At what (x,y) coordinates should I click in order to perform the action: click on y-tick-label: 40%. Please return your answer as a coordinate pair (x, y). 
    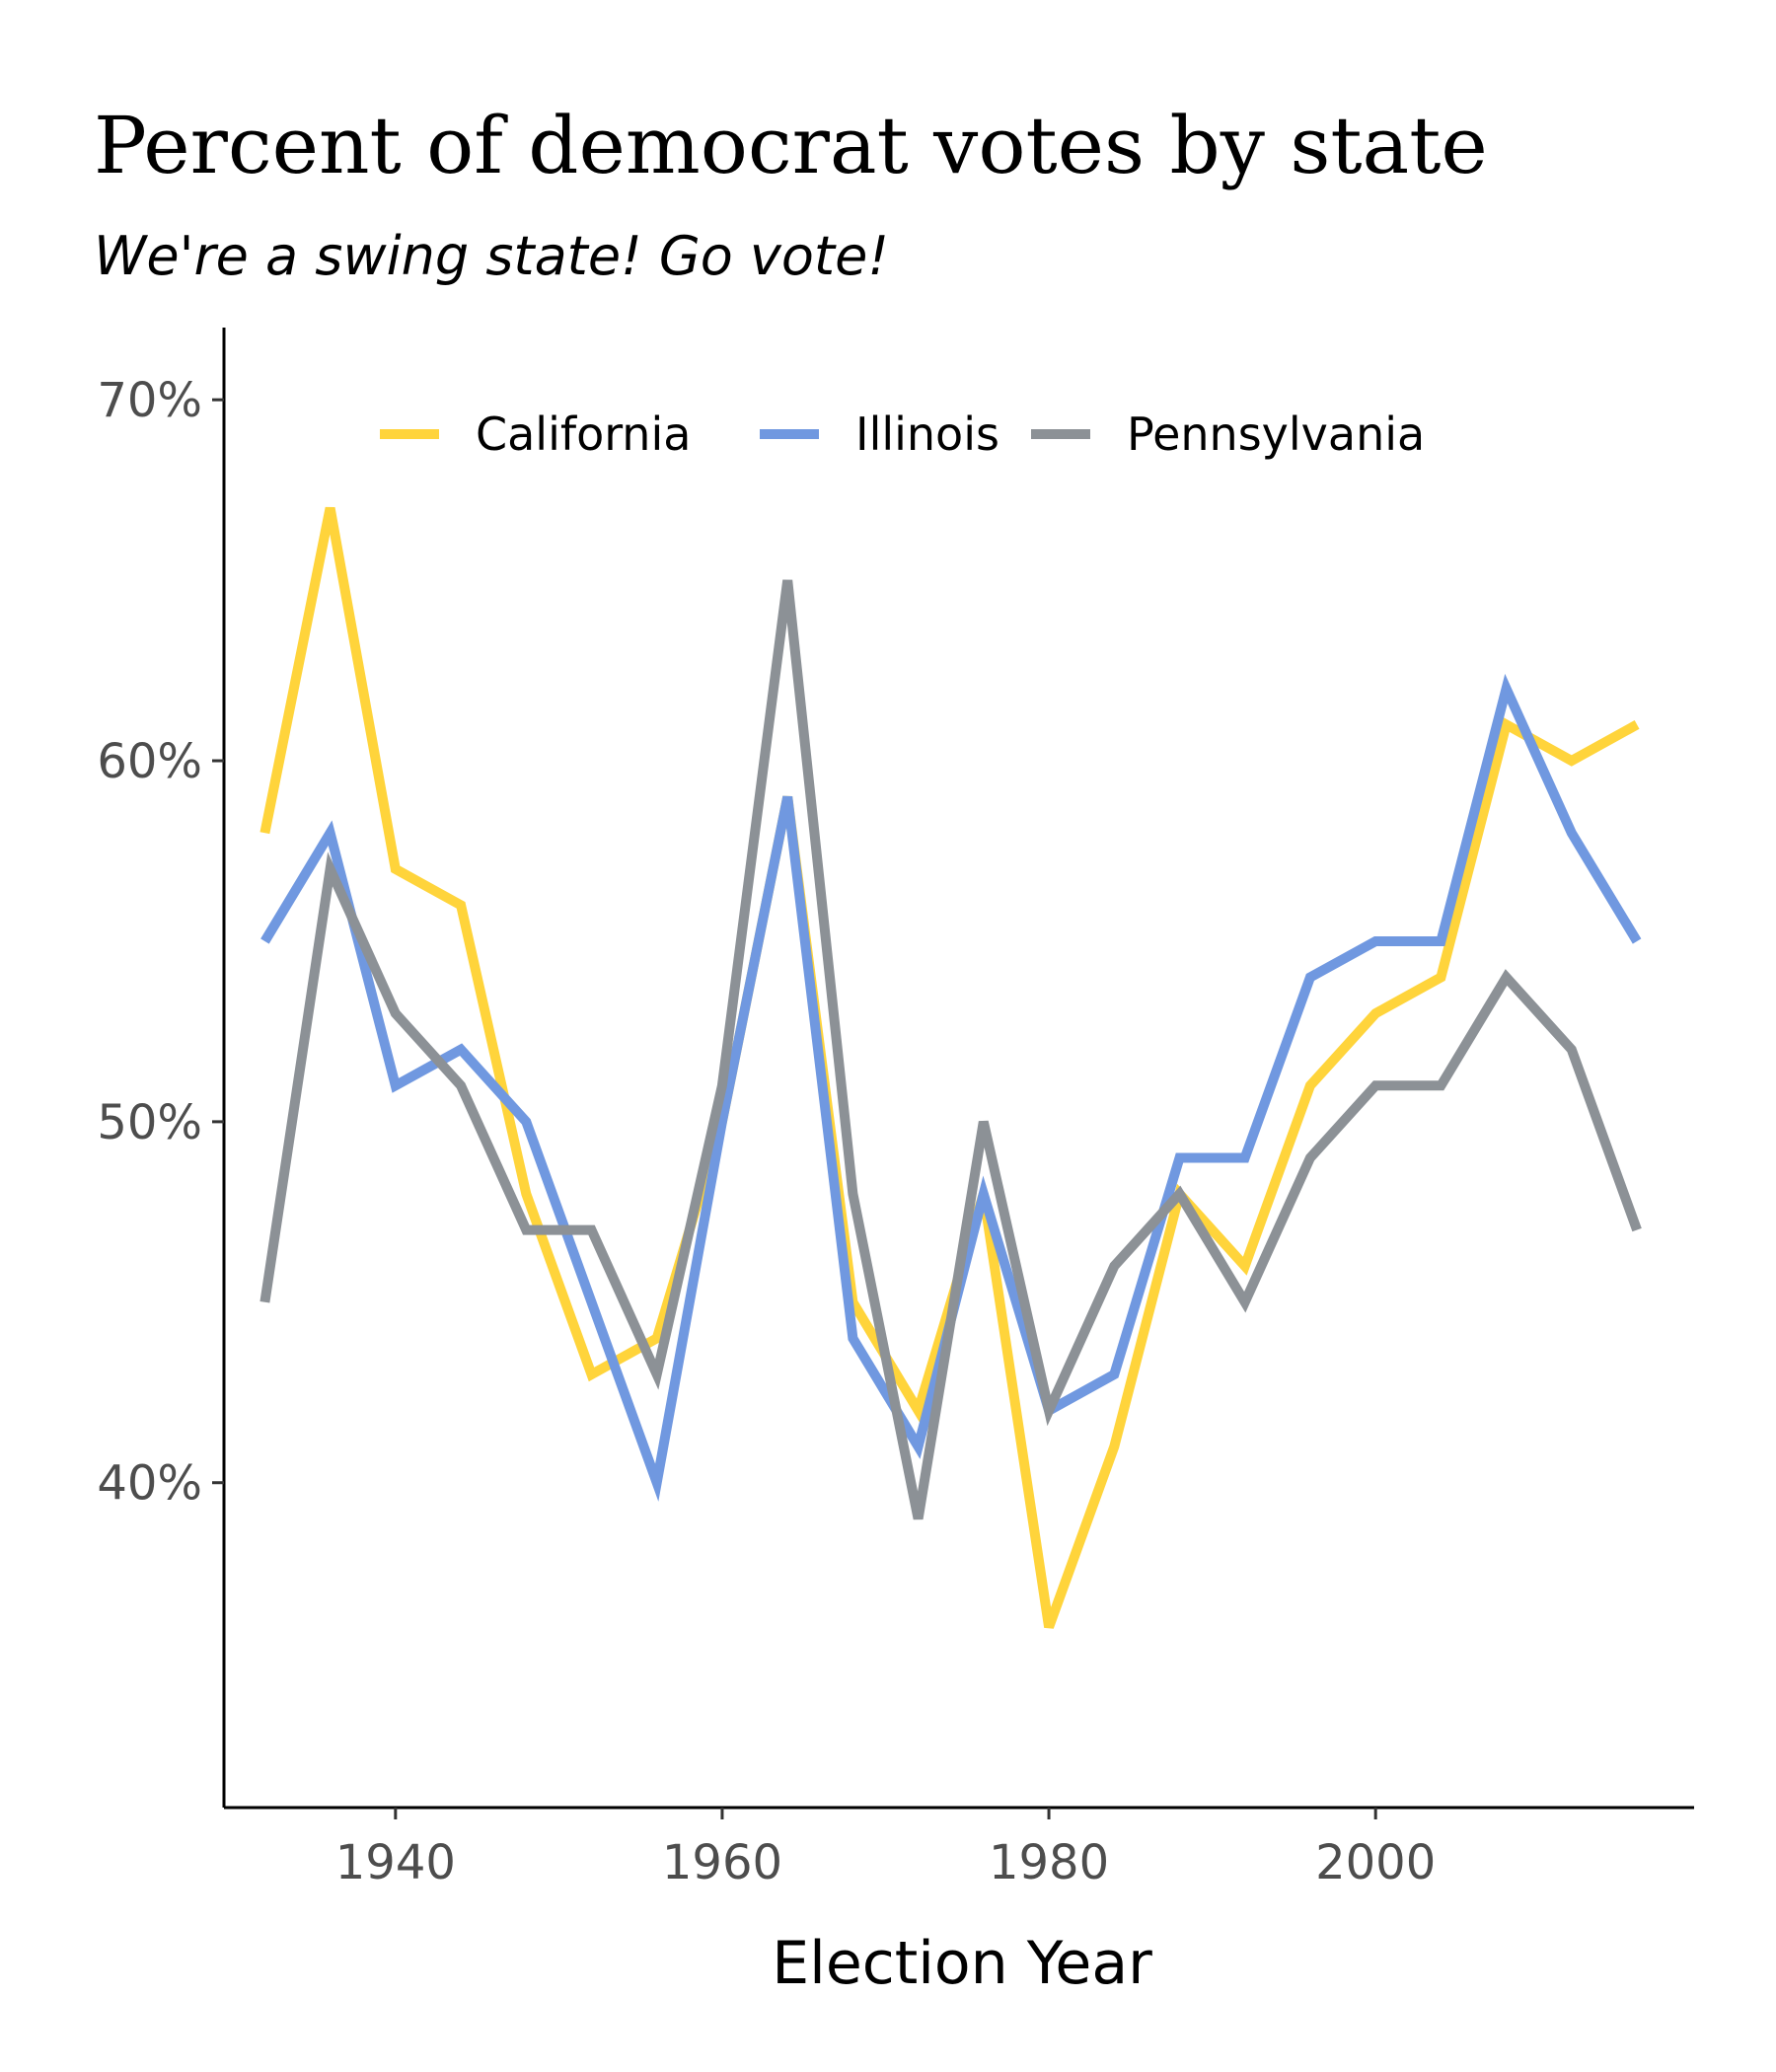
    Looking at the image, I should click on (150, 1484).